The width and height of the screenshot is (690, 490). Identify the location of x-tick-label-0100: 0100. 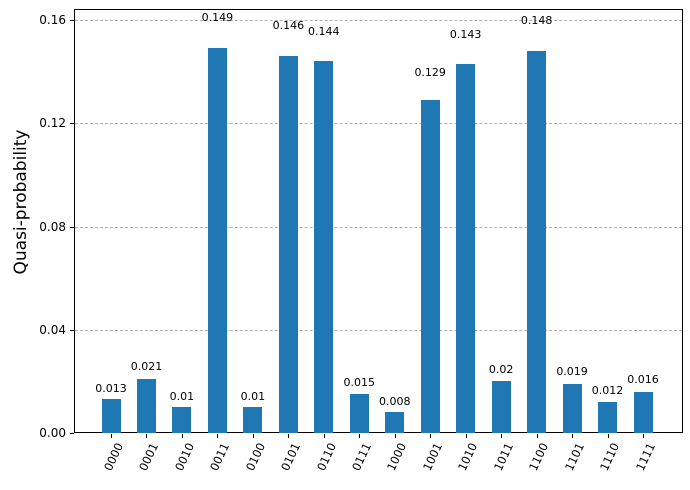
(255, 457).